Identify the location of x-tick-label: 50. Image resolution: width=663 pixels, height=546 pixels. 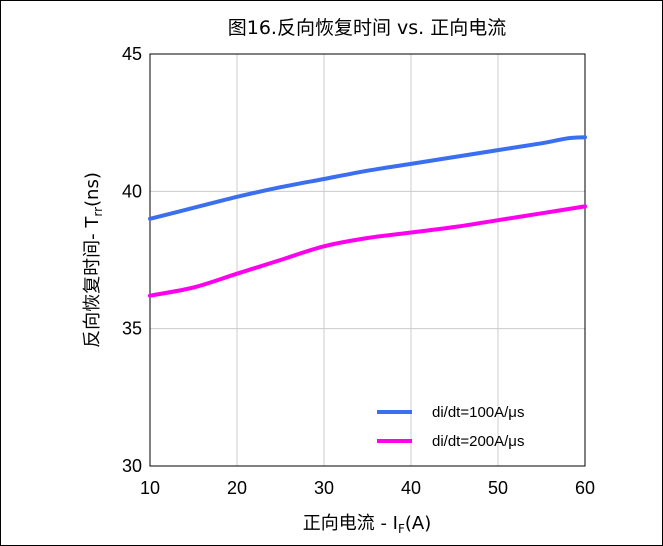
(498, 488).